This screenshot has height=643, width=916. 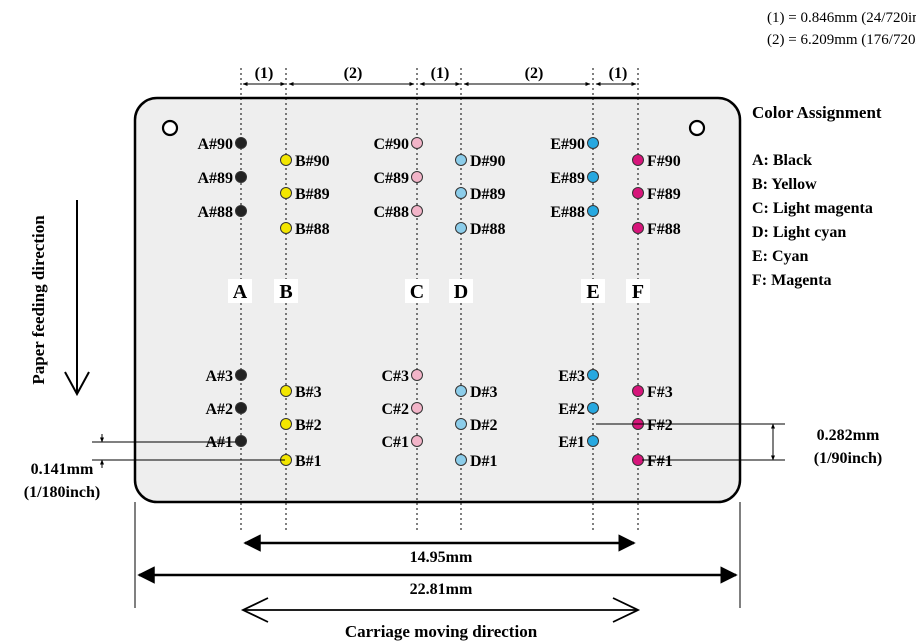 What do you see at coordinates (567, 212) in the screenshot?
I see `nozzle-label-e-88: E#88` at bounding box center [567, 212].